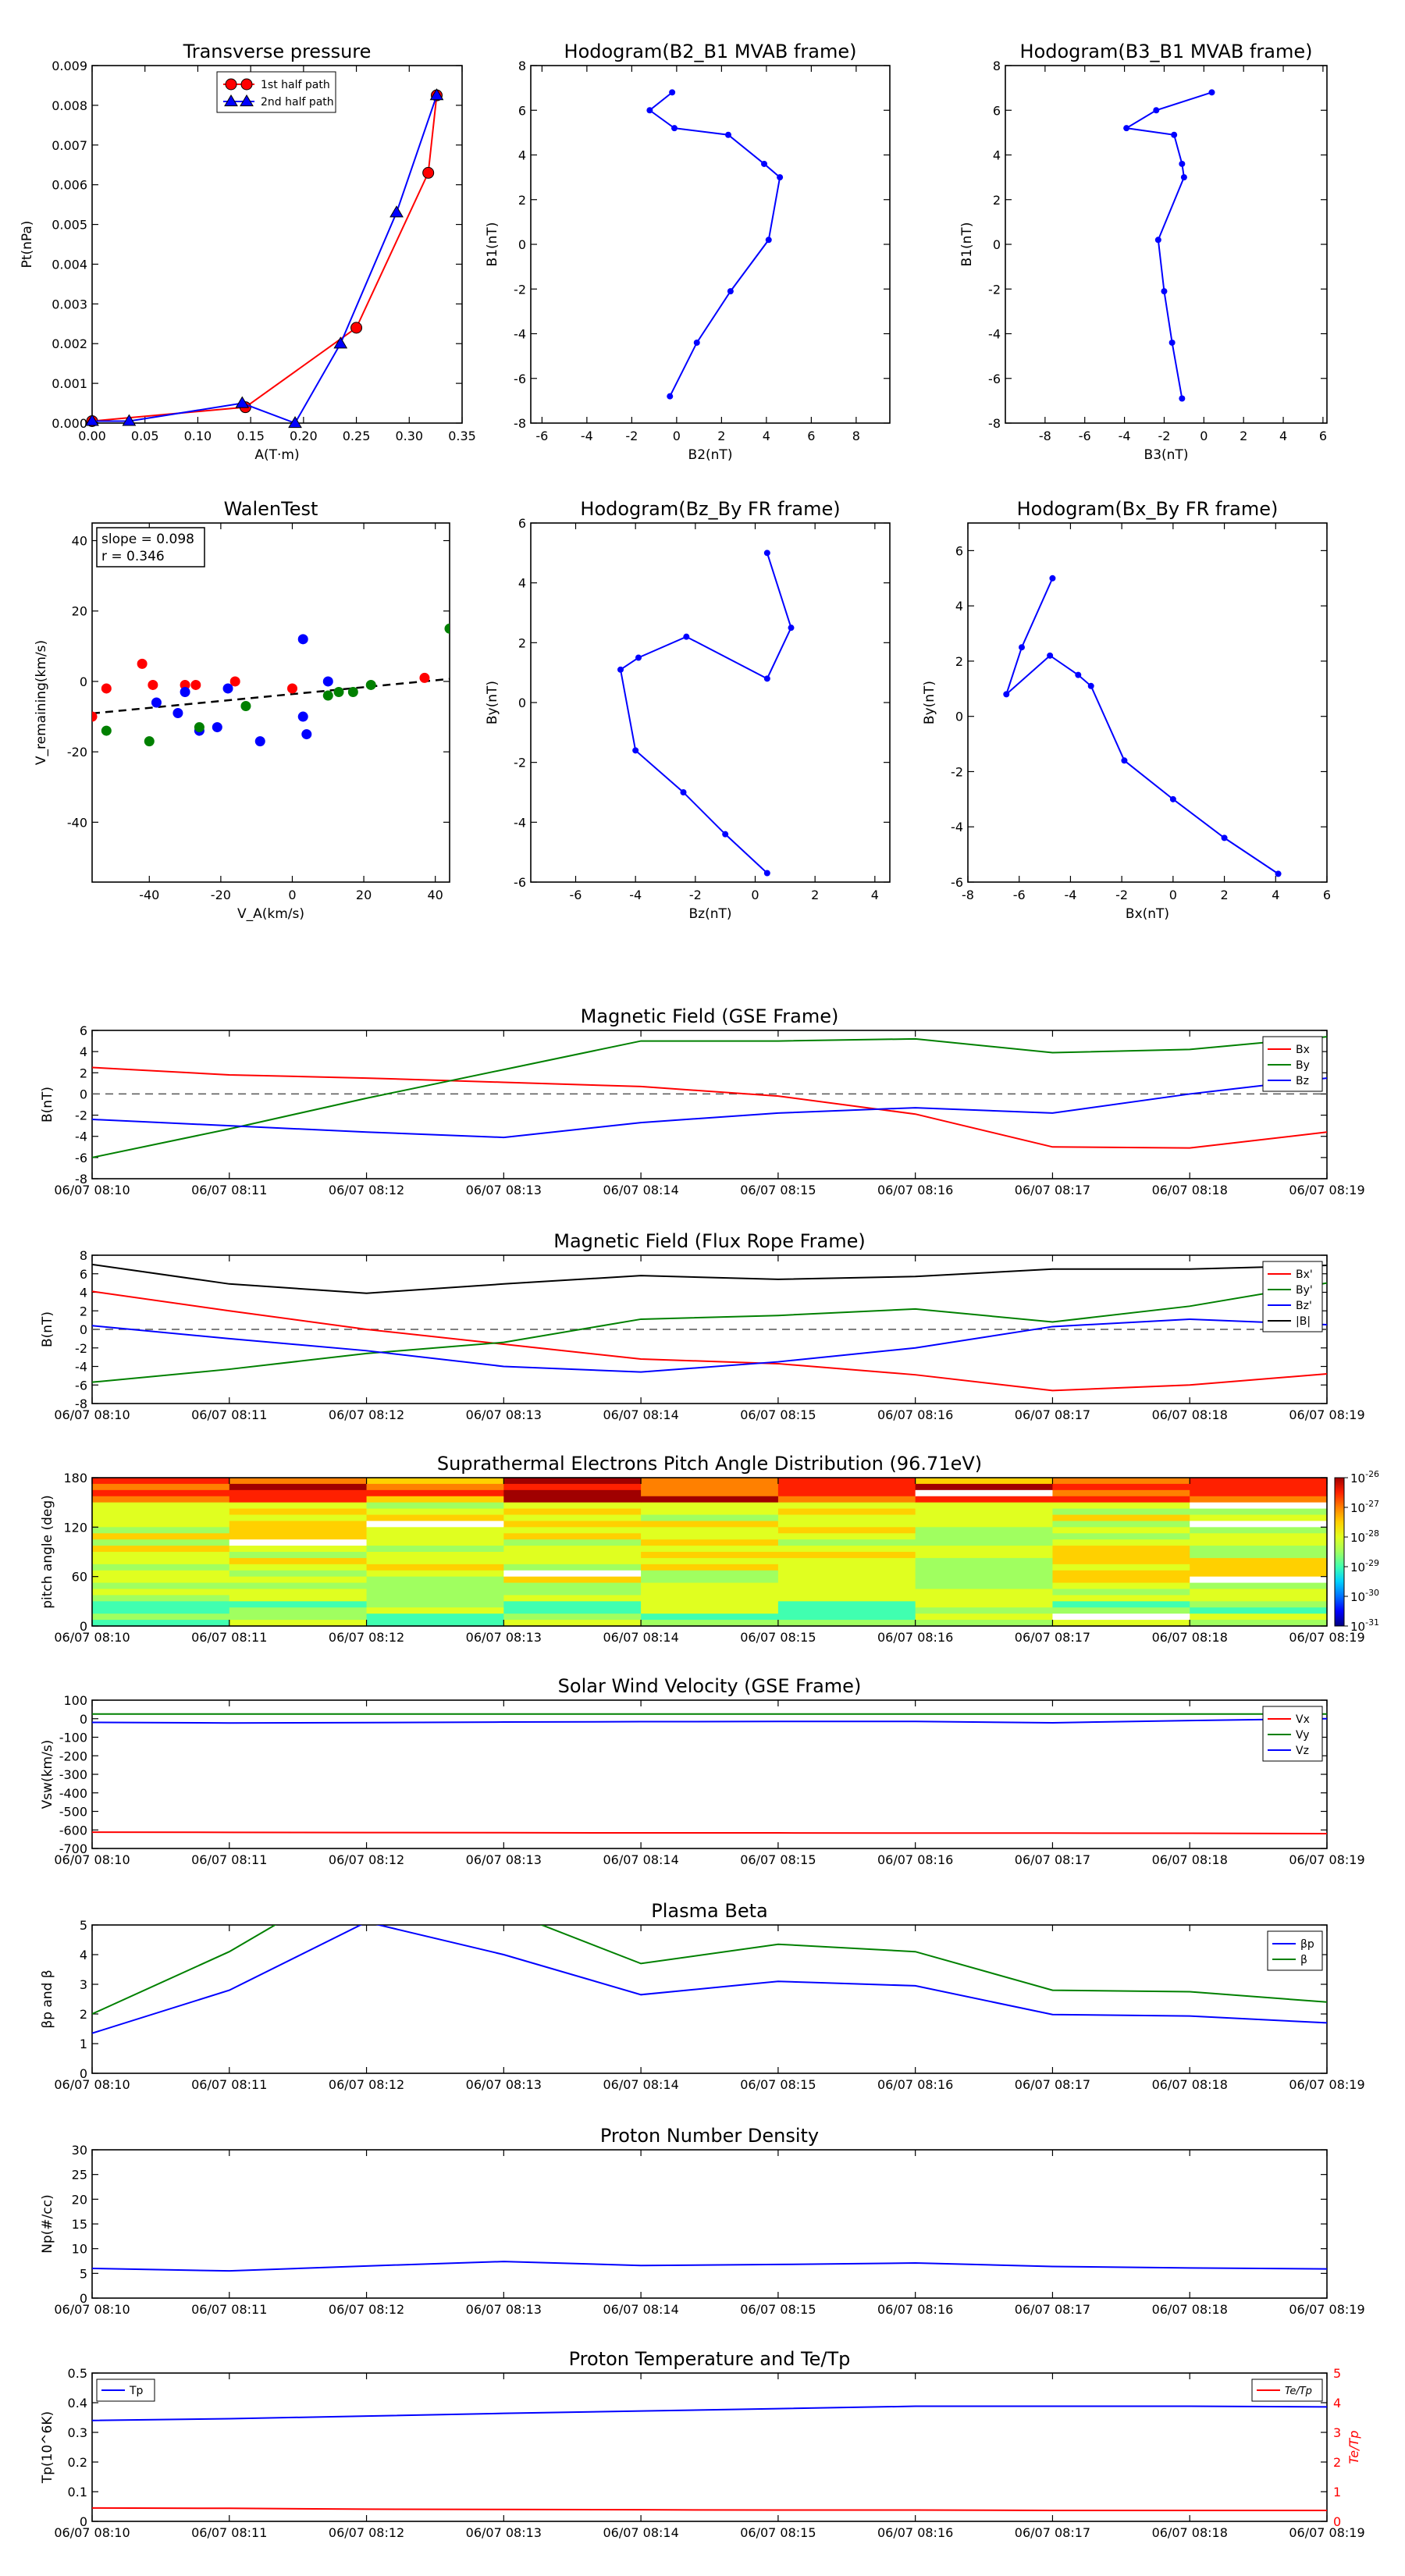 The height and width of the screenshot is (2576, 1405). What do you see at coordinates (295, 85) in the screenshot?
I see `legend-label: 1st half path` at bounding box center [295, 85].